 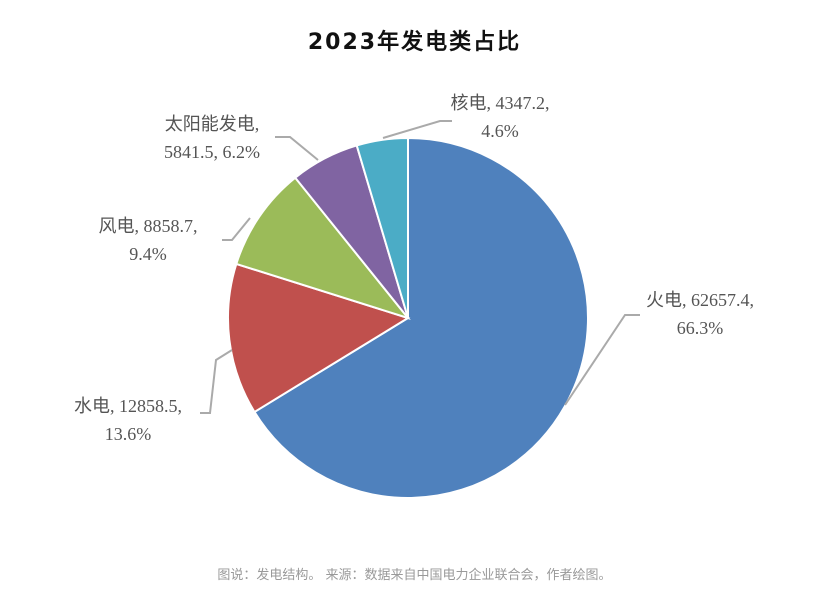 What do you see at coordinates (500, 131) in the screenshot?
I see `data-label-4: 4.6%` at bounding box center [500, 131].